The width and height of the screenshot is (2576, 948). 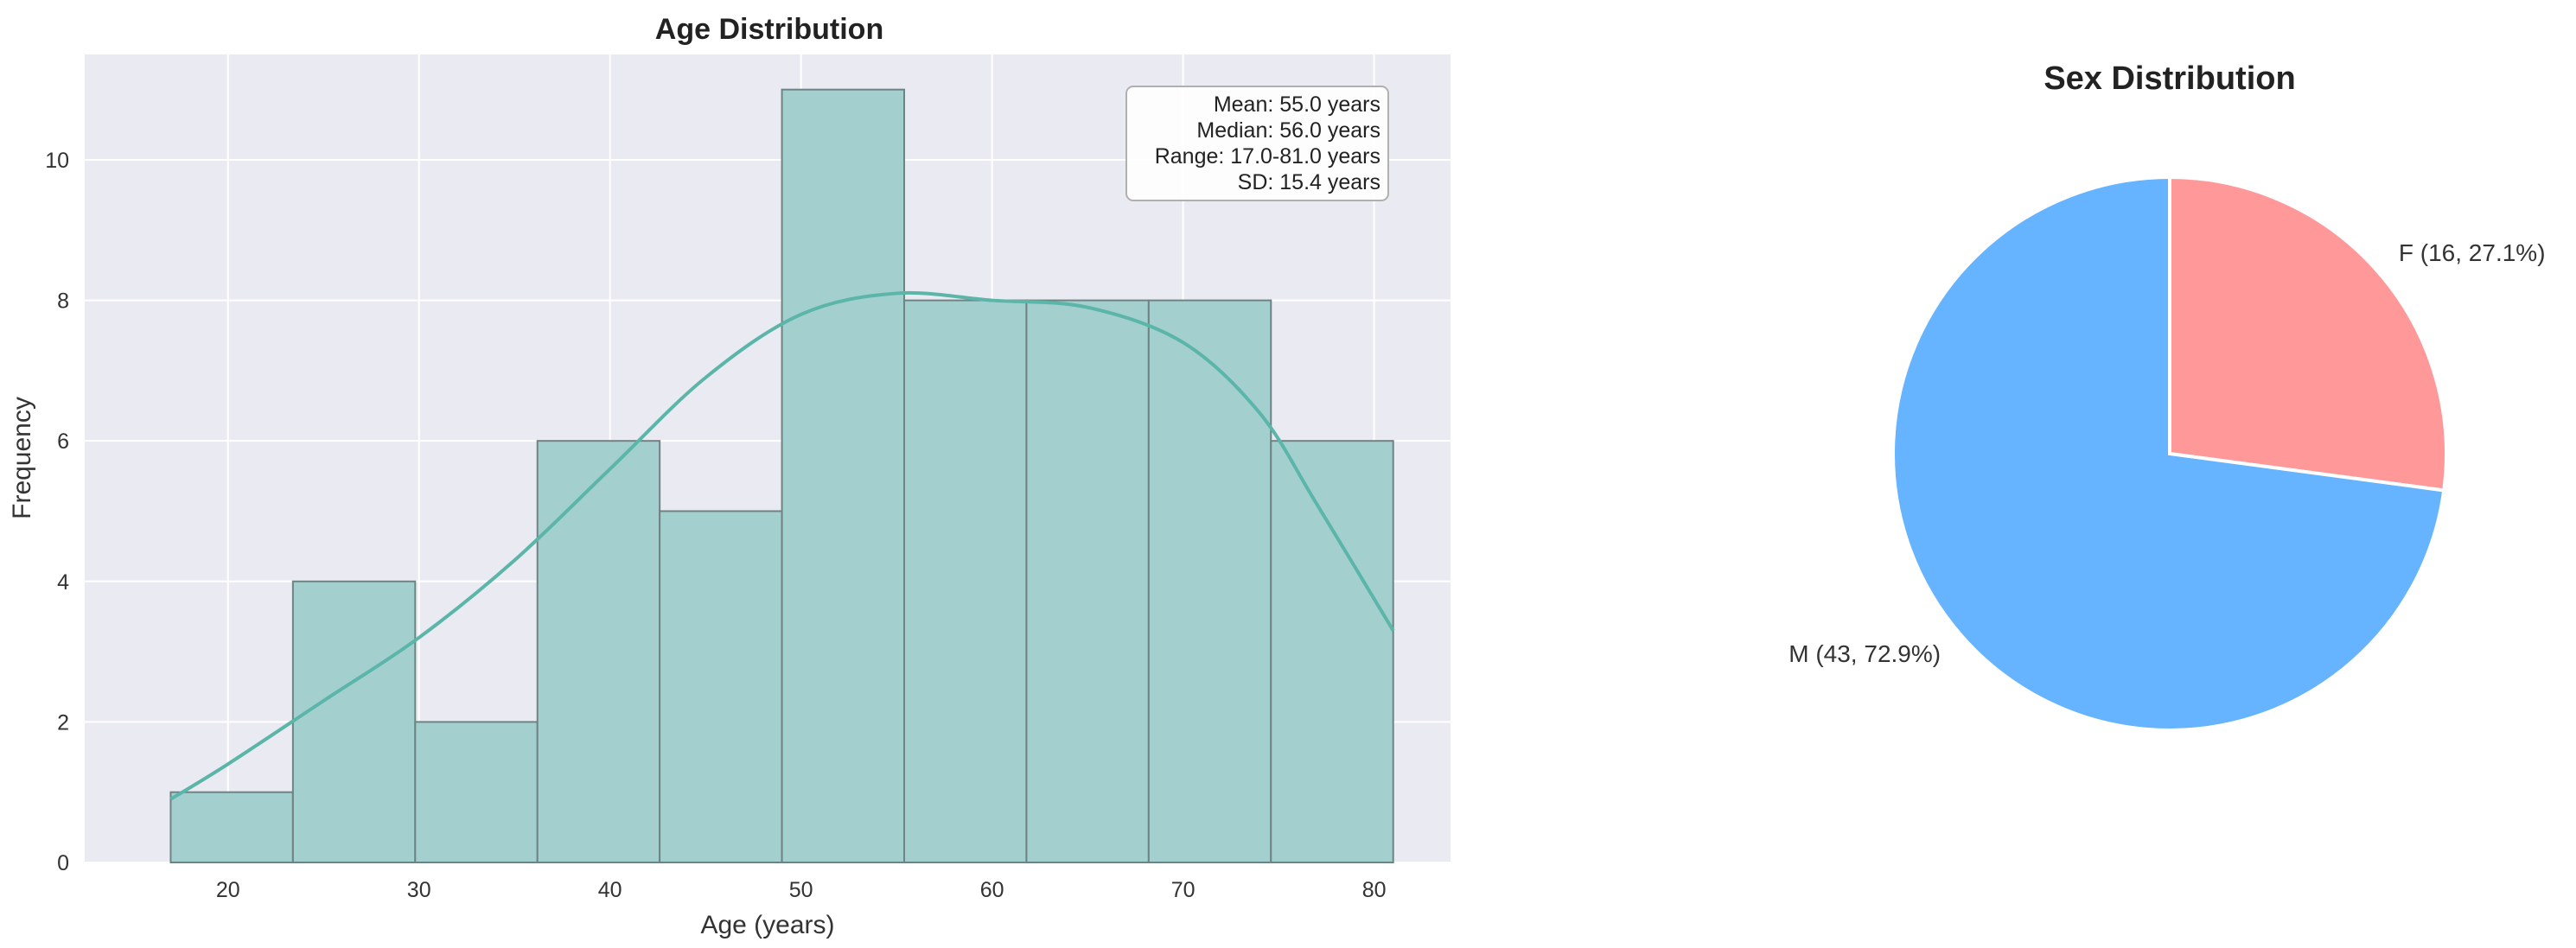 What do you see at coordinates (767, 925) in the screenshot?
I see `histogram-x-axis-label: Age (years)` at bounding box center [767, 925].